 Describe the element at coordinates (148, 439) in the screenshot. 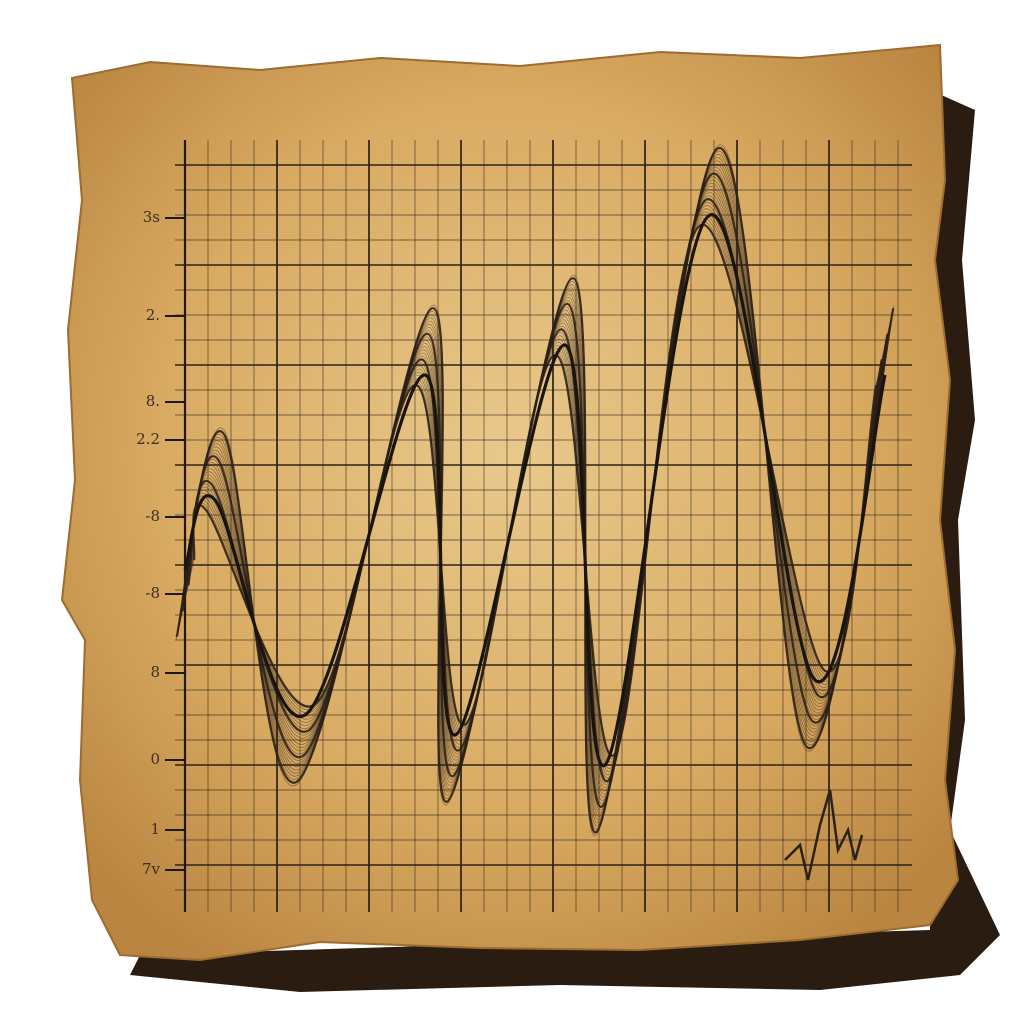

I see `axis-label: 2.2` at that location.